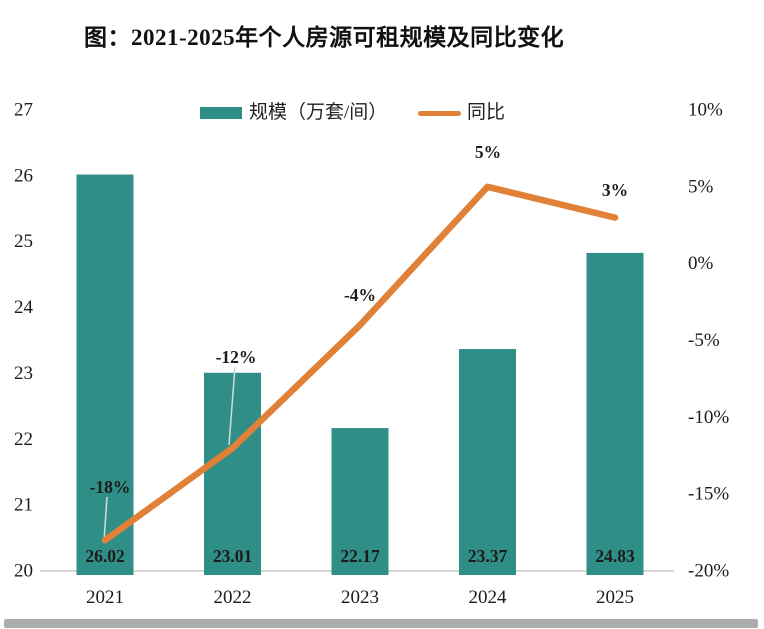  Describe the element at coordinates (701, 186) in the screenshot. I see `right-axis-tick-label: 5%` at that location.